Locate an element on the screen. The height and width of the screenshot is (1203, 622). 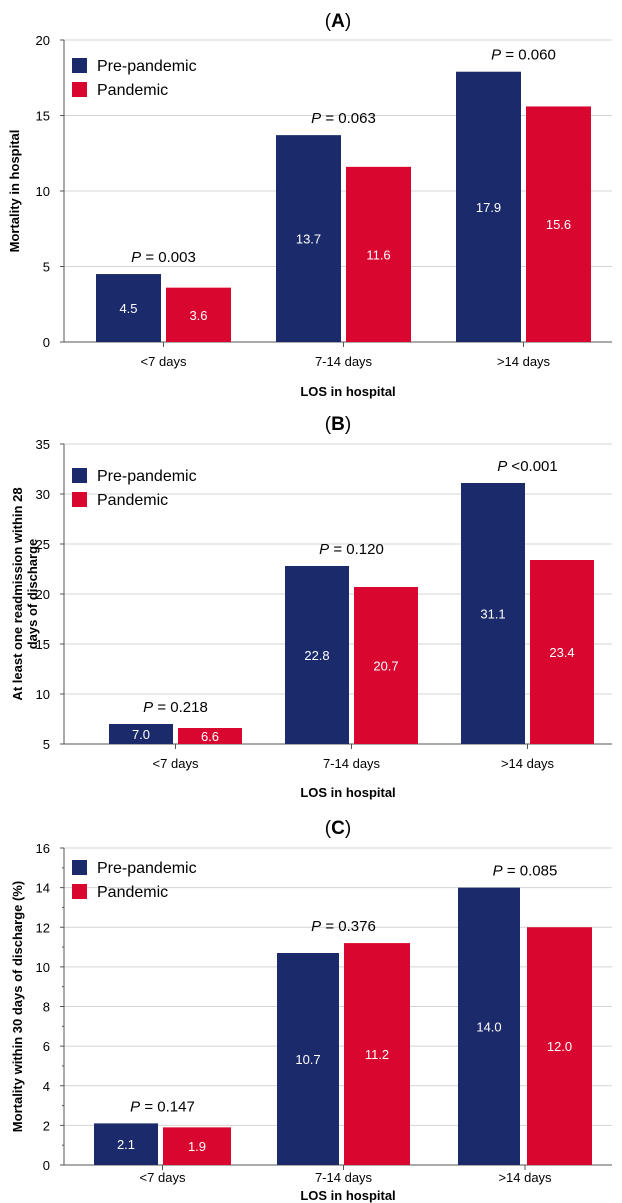
panel-c-y-tick-label: 10 is located at coordinates (43, 967).